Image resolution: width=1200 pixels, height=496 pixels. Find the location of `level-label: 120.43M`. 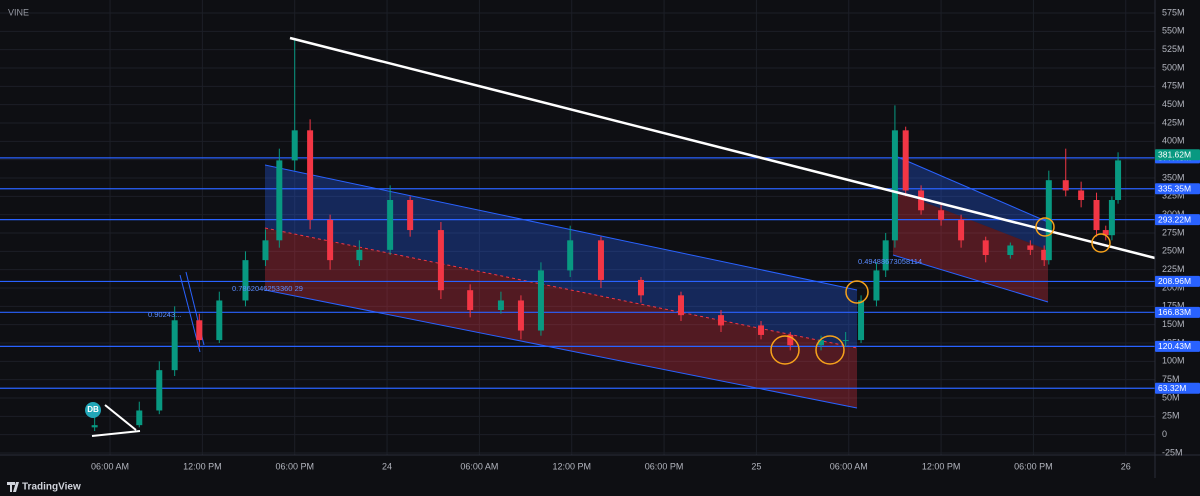

level-label: 120.43M is located at coordinates (1174, 346).